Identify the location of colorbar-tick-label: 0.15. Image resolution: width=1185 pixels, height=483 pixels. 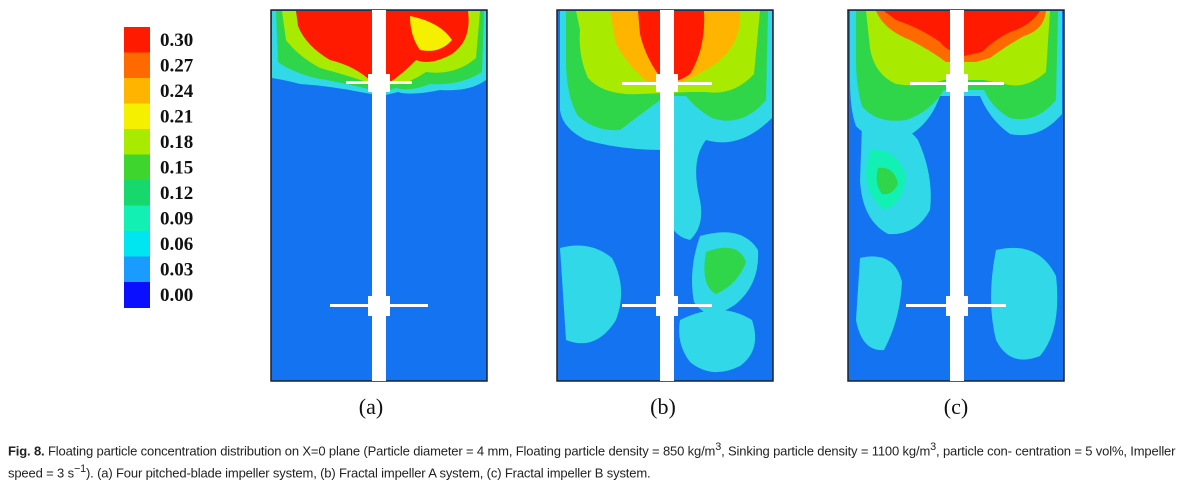
(176, 167).